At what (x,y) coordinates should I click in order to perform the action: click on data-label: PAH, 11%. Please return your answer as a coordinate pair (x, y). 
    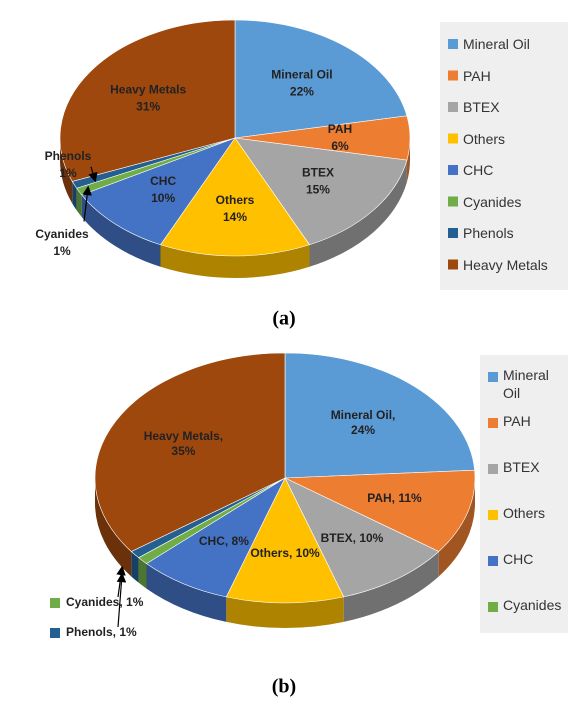
    Looking at the image, I should click on (394, 498).